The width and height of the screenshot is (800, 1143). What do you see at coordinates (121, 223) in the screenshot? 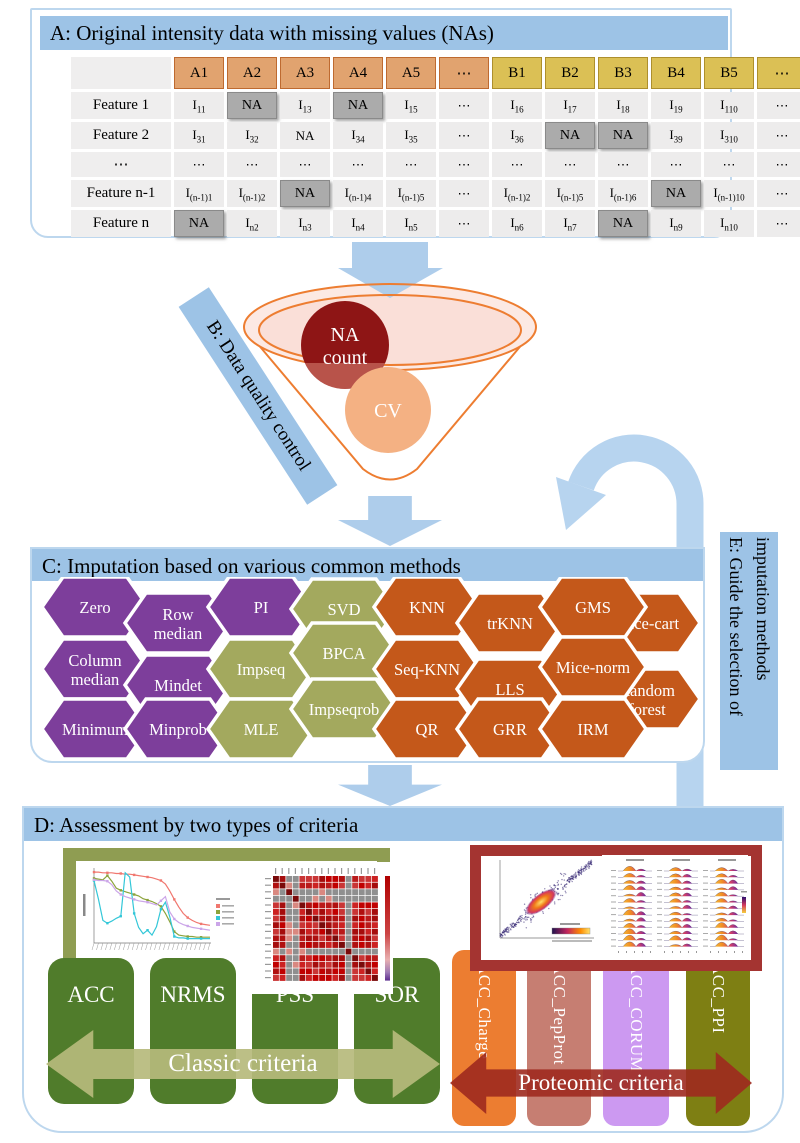
I see `row-label: Feature n` at bounding box center [121, 223].